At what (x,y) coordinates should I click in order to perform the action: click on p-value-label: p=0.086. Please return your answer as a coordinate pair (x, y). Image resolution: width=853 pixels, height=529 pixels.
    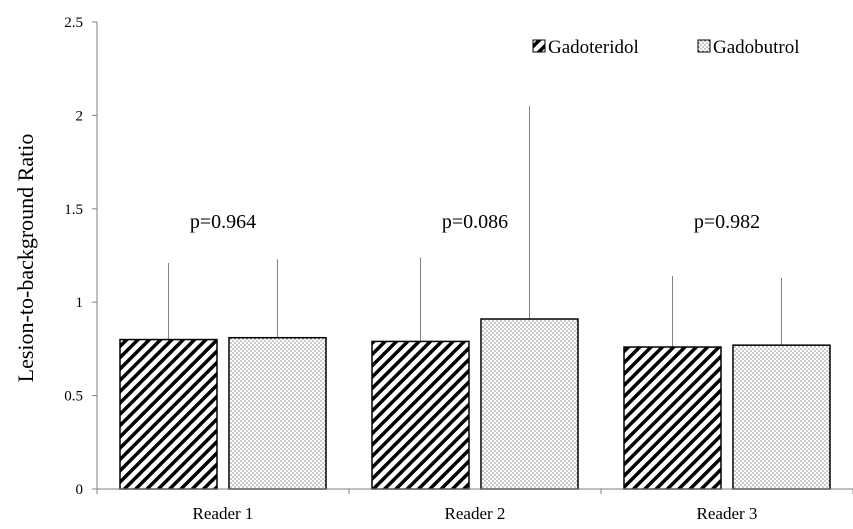
    Looking at the image, I should click on (475, 222).